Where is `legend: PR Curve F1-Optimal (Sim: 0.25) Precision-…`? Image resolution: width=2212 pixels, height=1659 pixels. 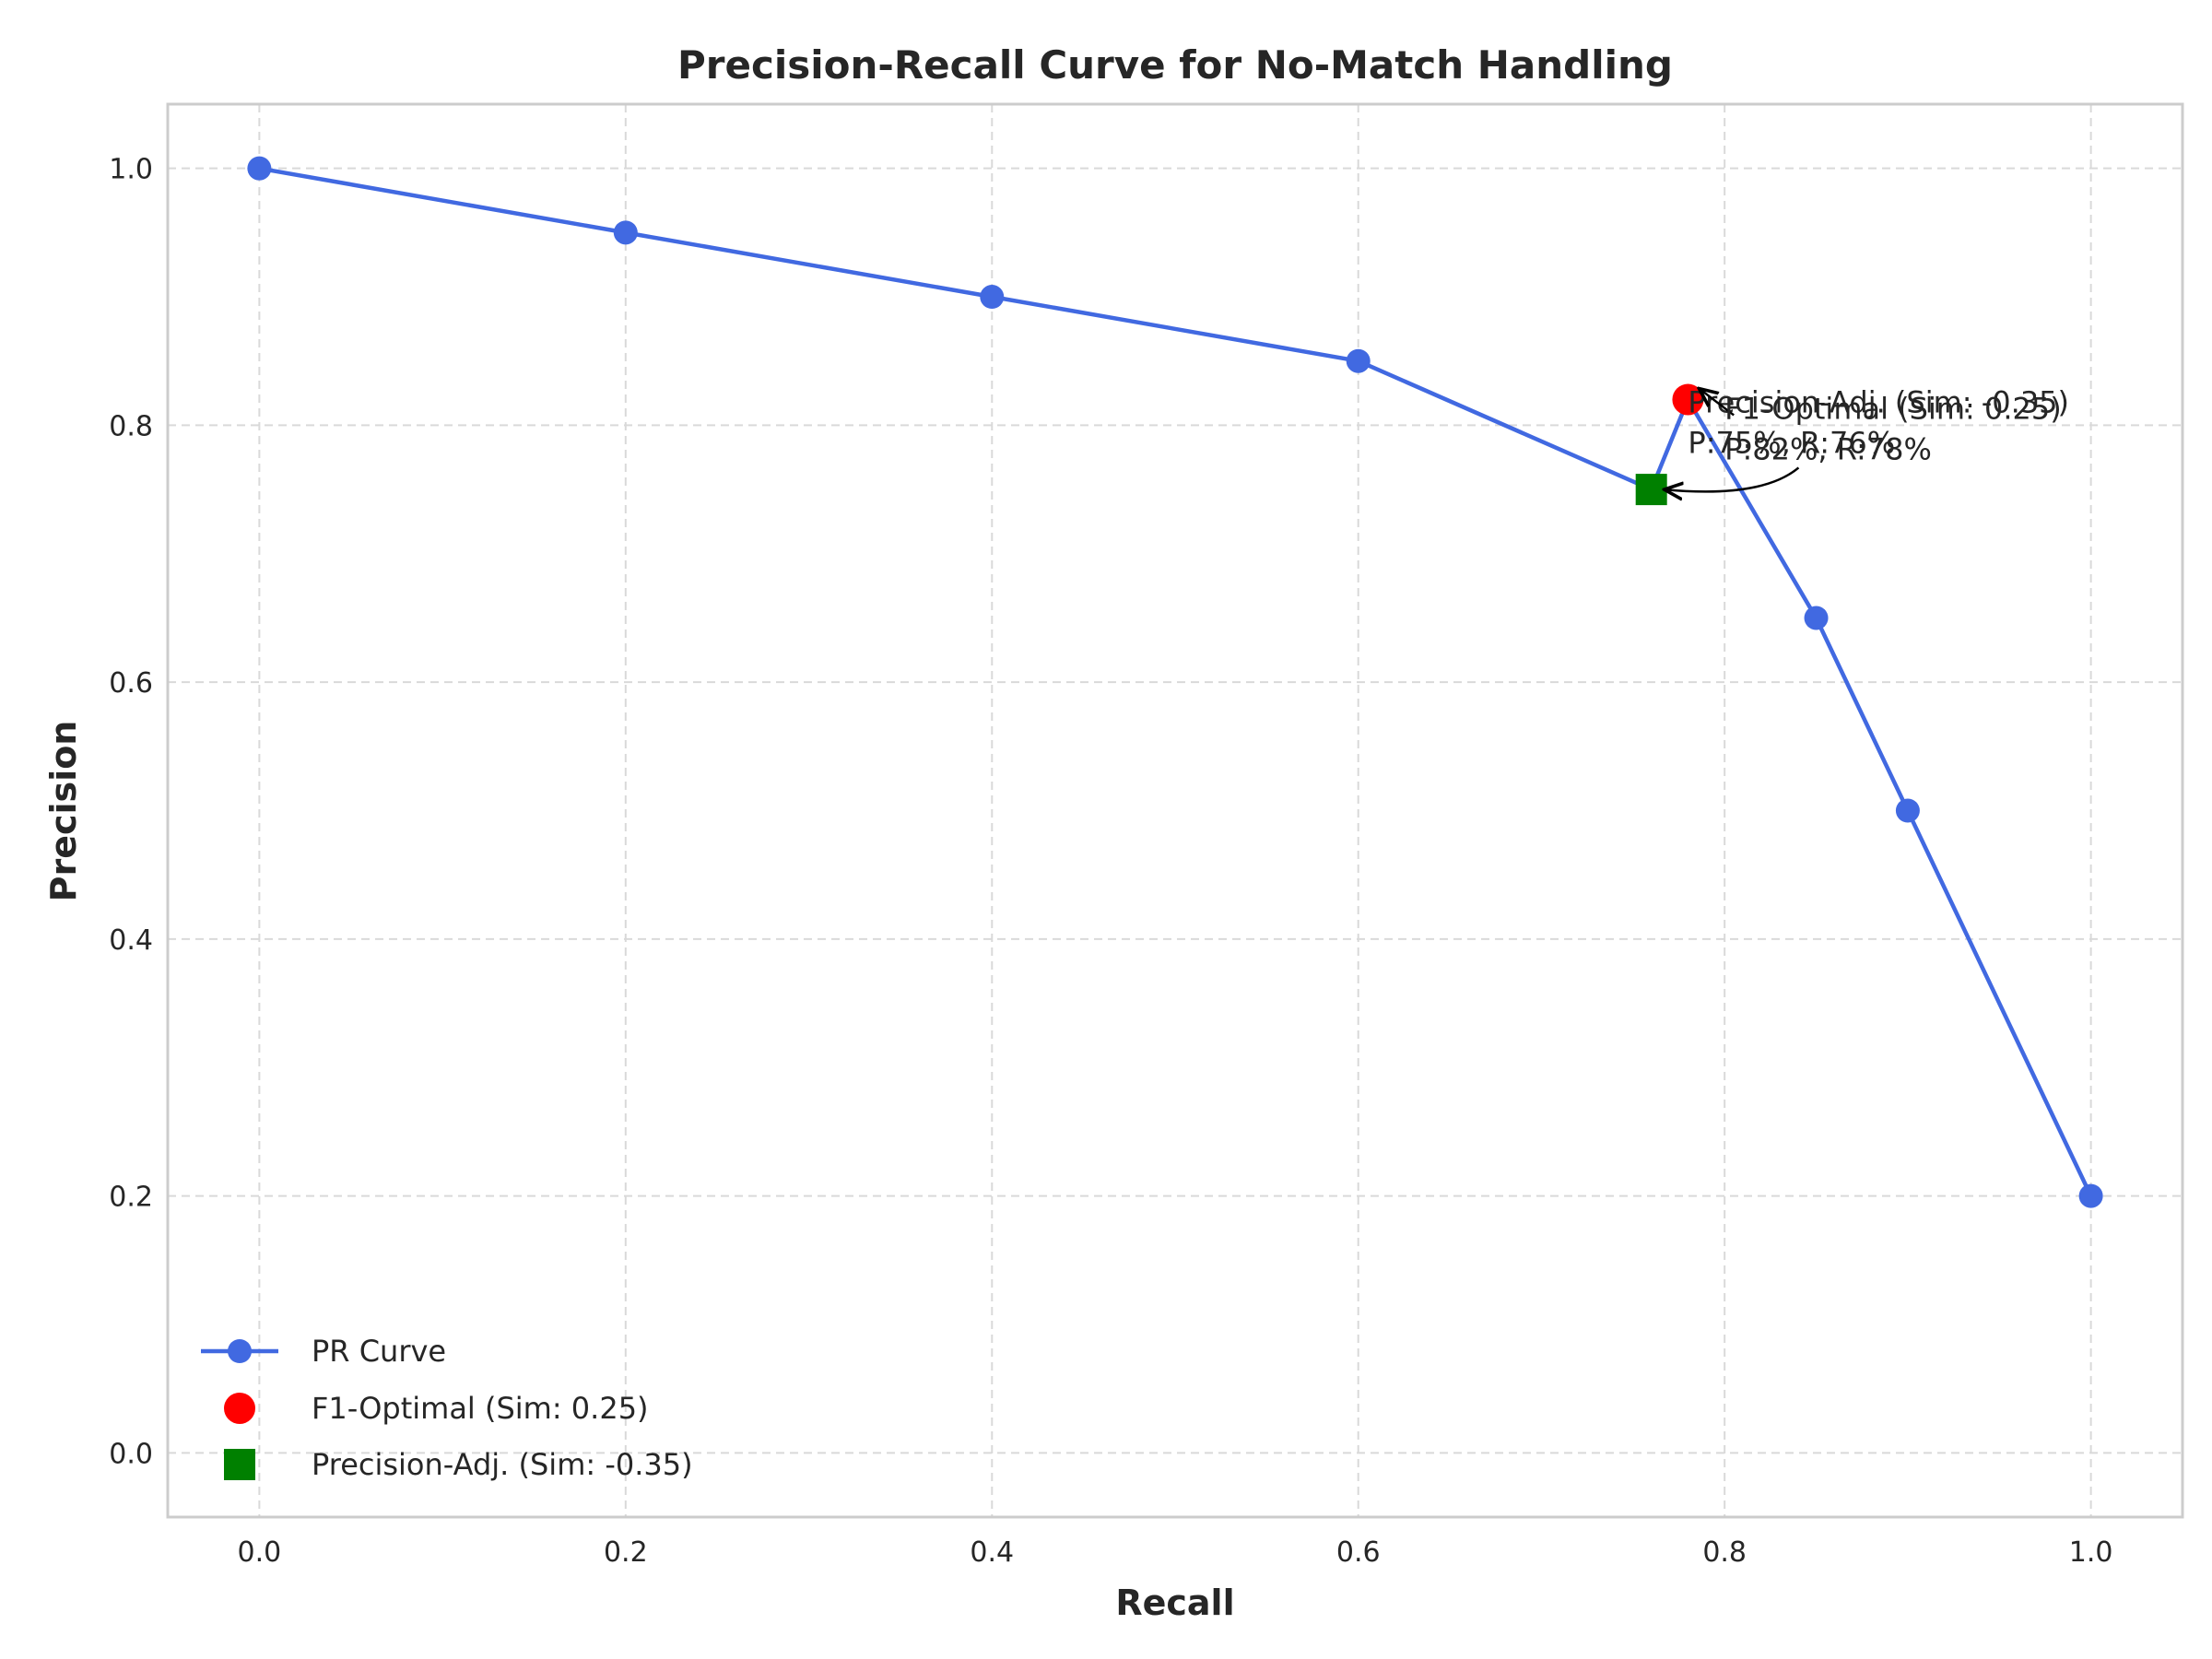 legend: PR Curve F1-Optimal (Sim: 0.25) Precision-… is located at coordinates (447, 1408).